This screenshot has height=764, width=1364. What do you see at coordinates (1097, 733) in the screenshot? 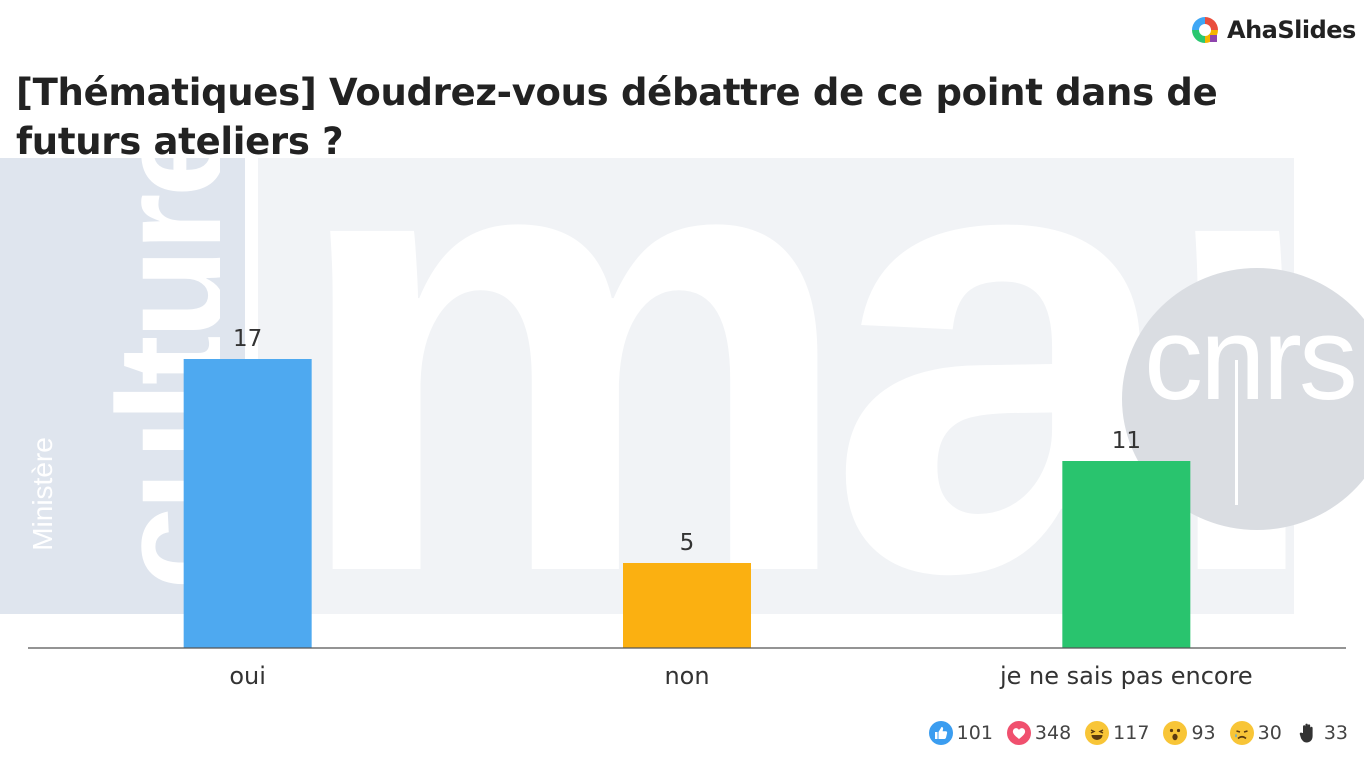
I see `laughing-face-icon` at bounding box center [1097, 733].